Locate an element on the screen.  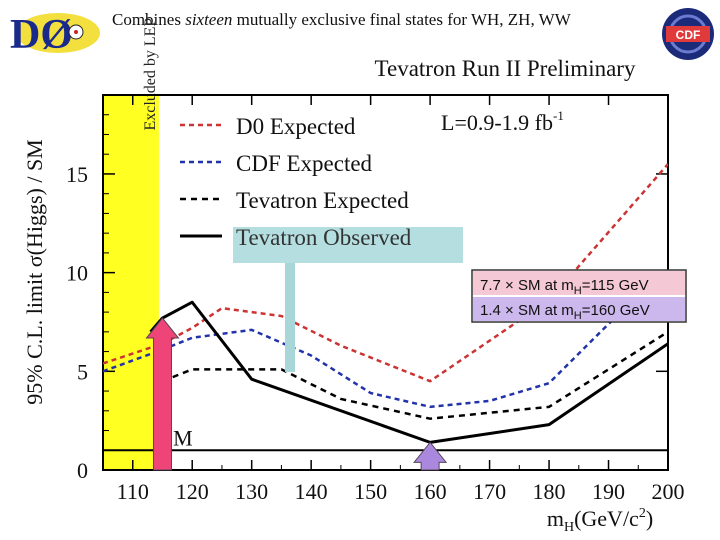
y-tick-label: 15 is located at coordinates (77, 174).